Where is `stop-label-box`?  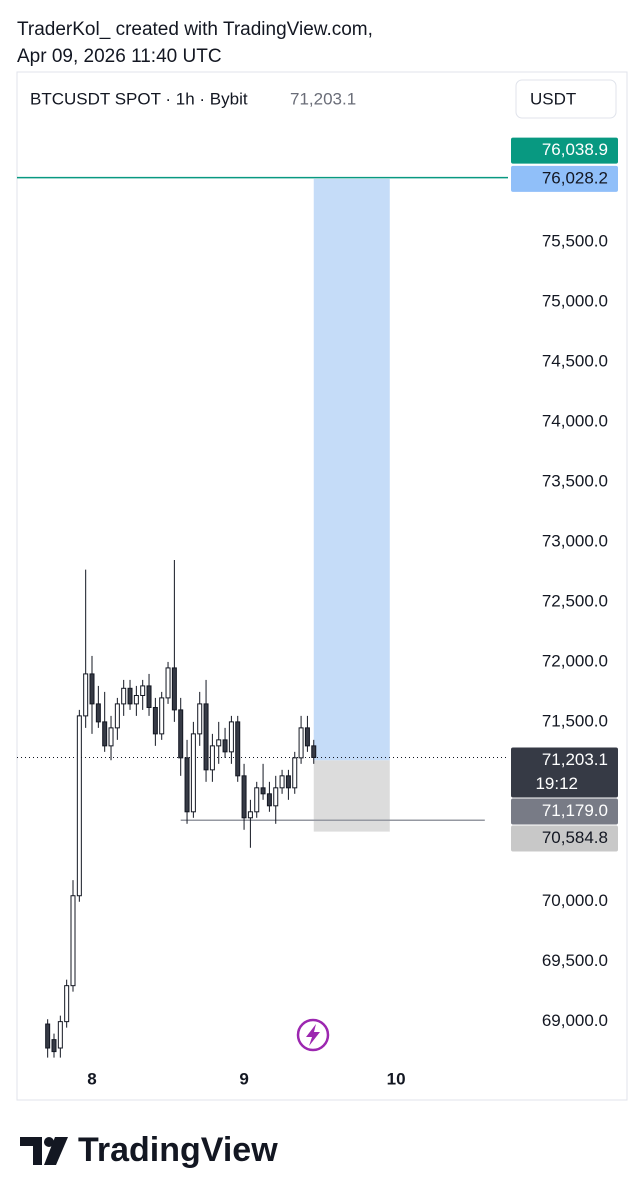
stop-label-box is located at coordinates (564, 838).